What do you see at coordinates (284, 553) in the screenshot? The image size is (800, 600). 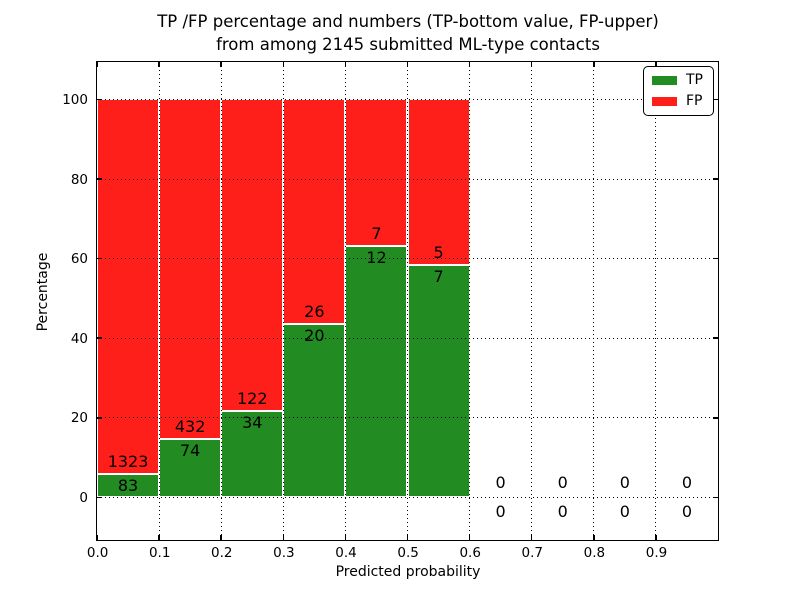 I see `x-tick-label: 0.3` at bounding box center [284, 553].